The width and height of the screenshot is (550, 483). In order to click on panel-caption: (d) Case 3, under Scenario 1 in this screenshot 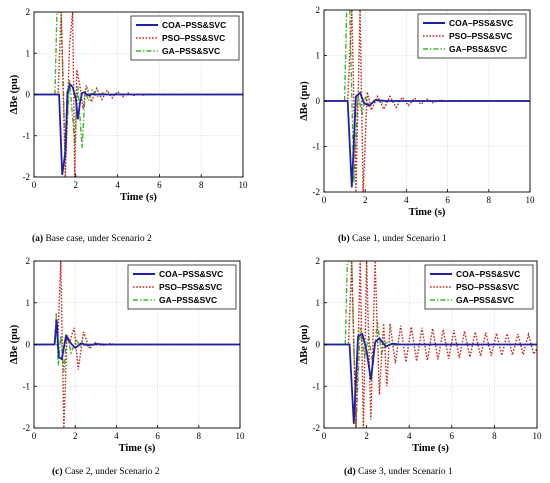, I will do `click(398, 471)`.